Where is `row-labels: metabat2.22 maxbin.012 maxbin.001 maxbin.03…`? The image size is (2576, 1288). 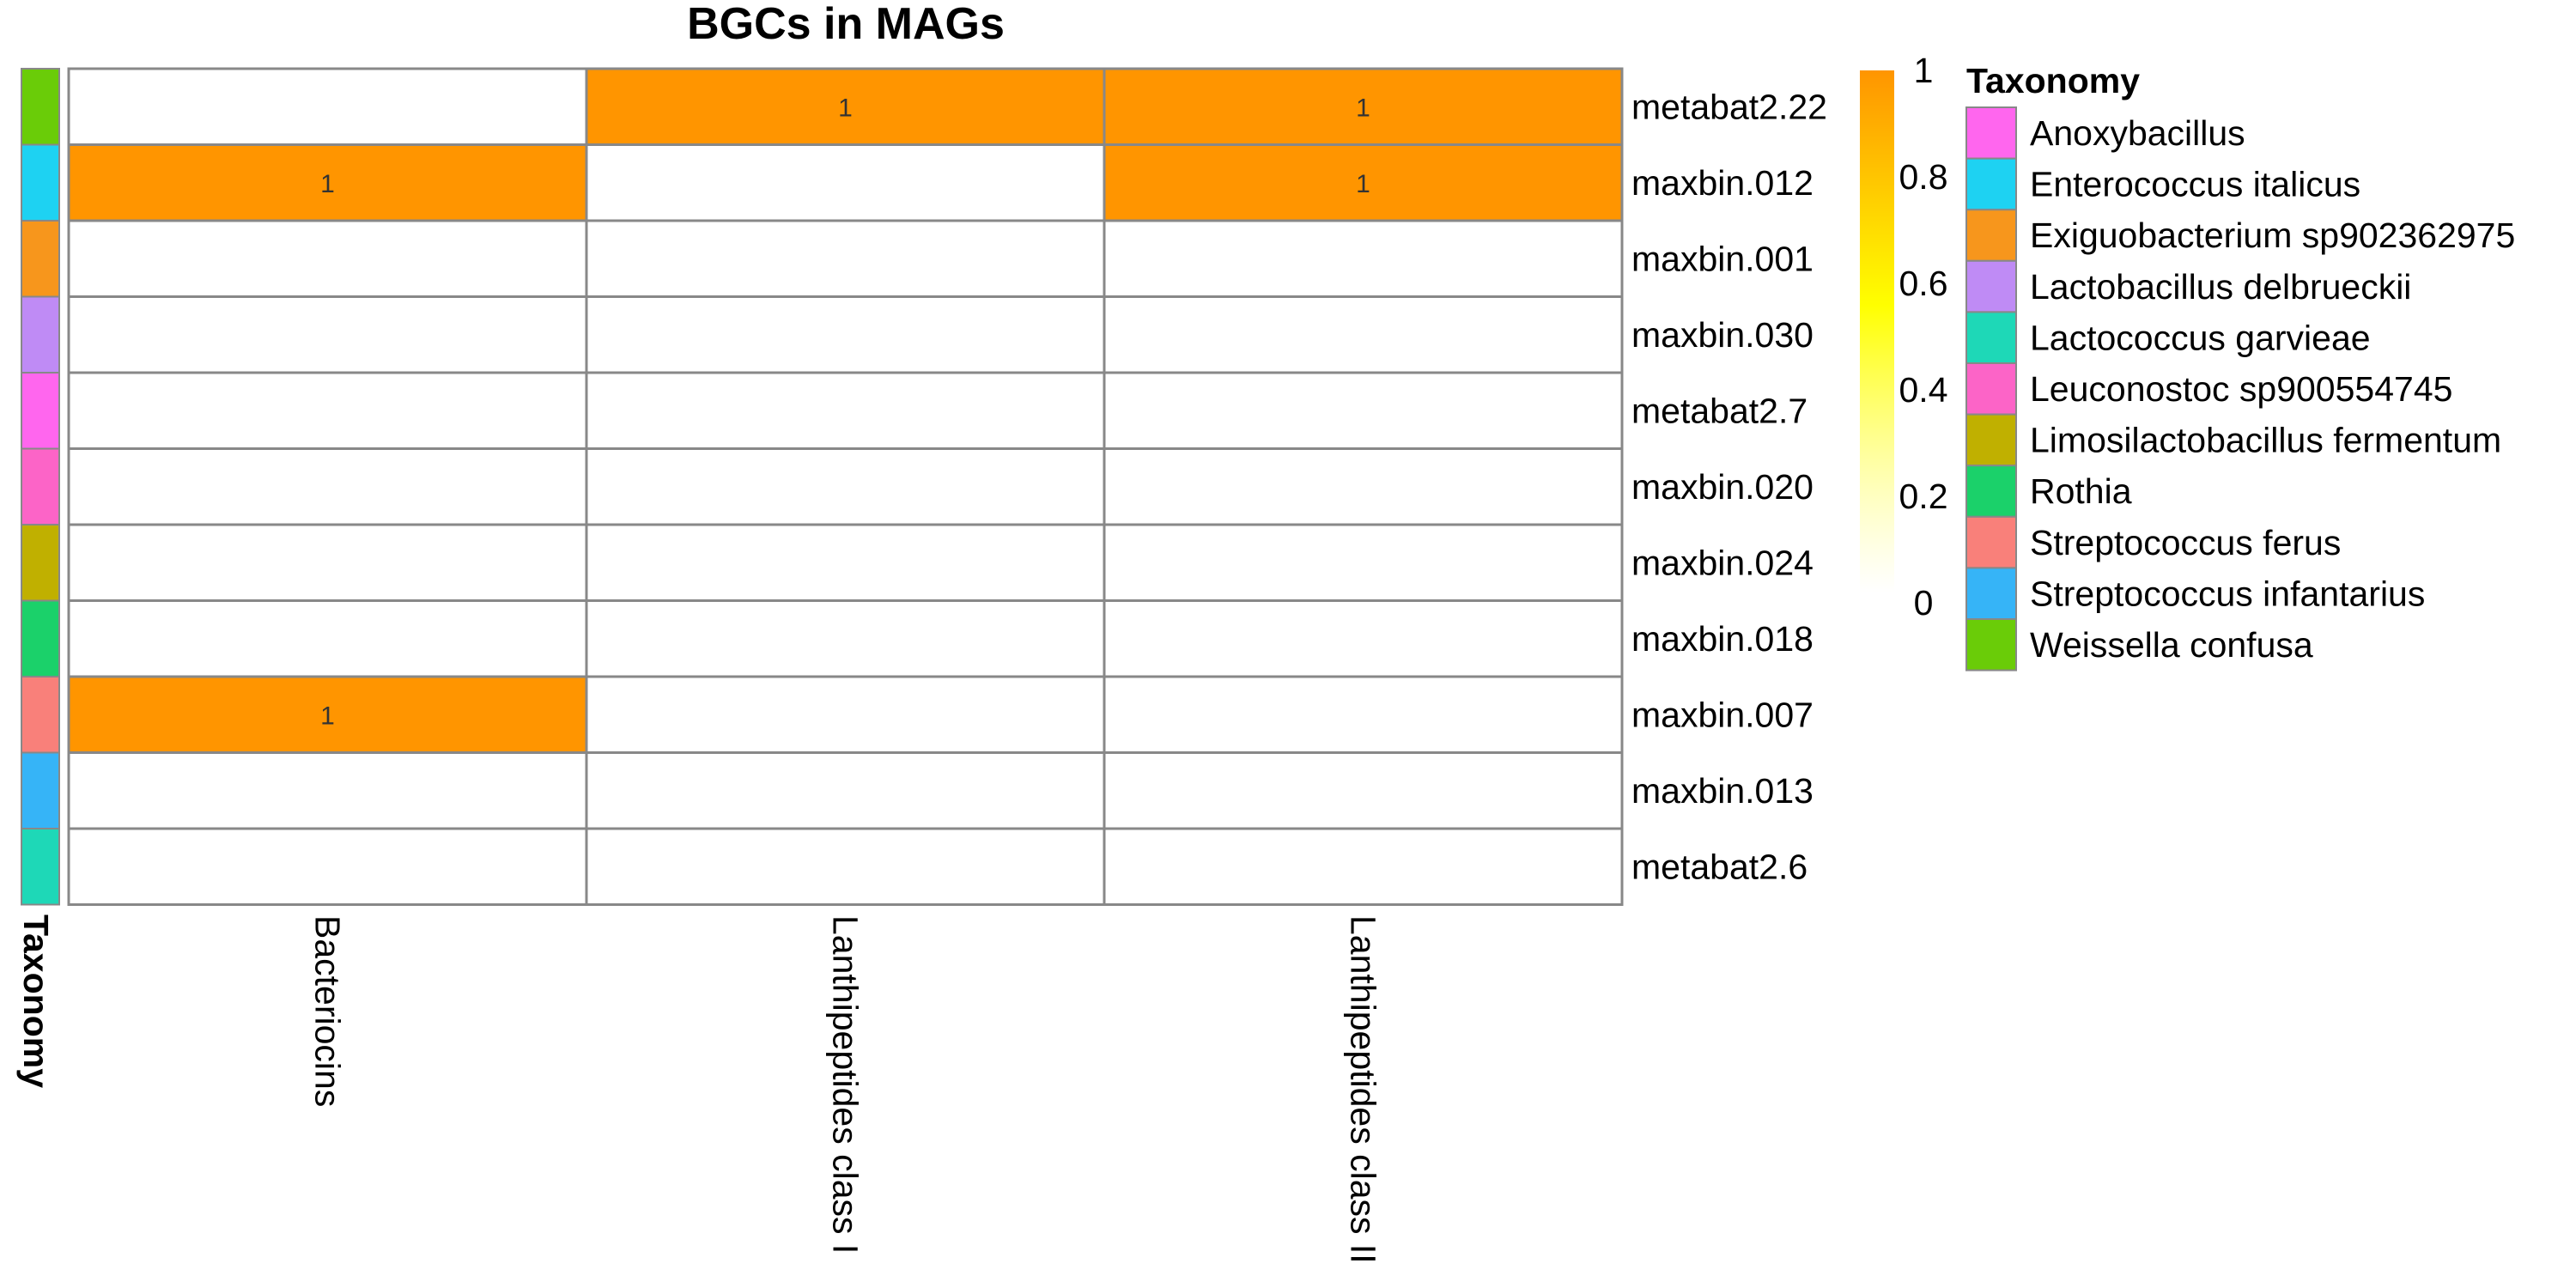
row-labels: metabat2.22 maxbin.012 maxbin.001 maxbin.03… is located at coordinates (1729, 486).